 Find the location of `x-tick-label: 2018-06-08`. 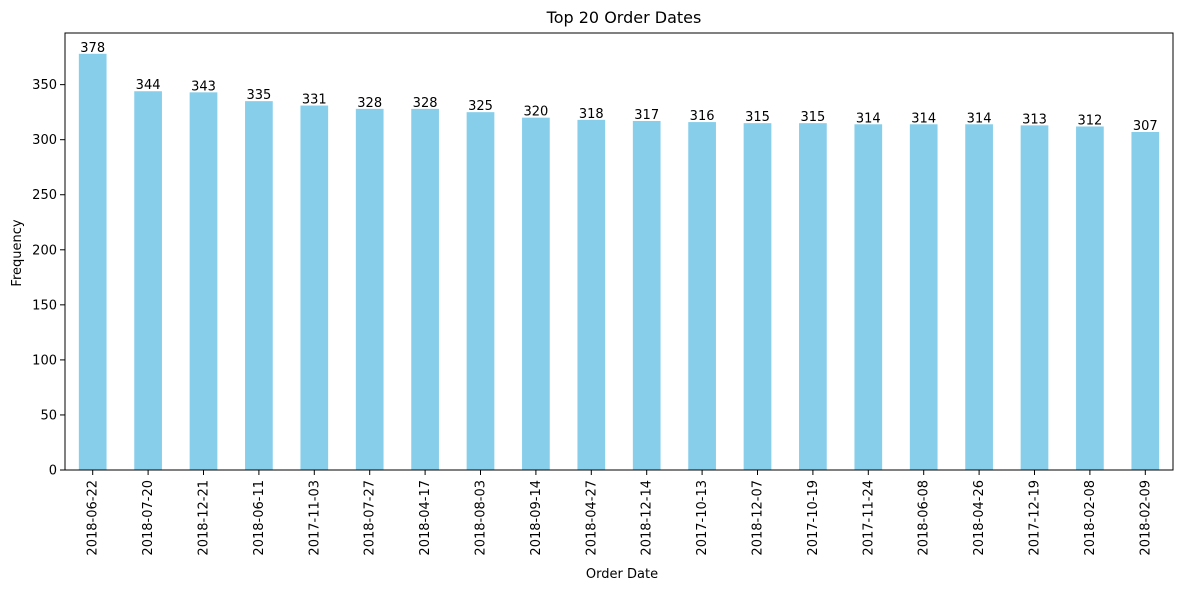

x-tick-label: 2018-06-08 is located at coordinates (924, 518).